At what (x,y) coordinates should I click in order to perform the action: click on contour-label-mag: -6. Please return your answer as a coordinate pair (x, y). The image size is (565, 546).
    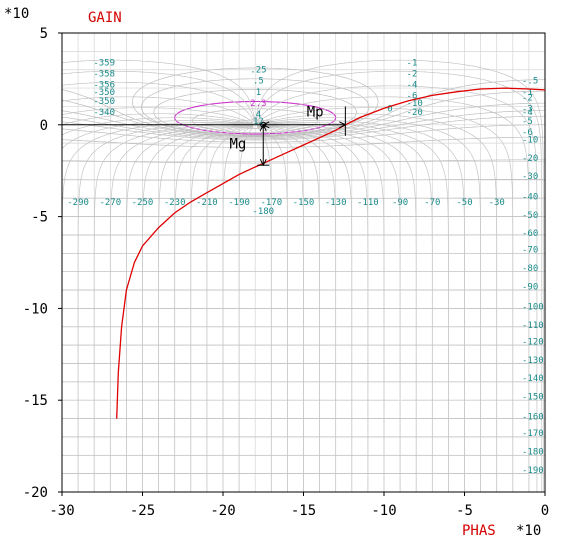
    Looking at the image, I should click on (527, 133).